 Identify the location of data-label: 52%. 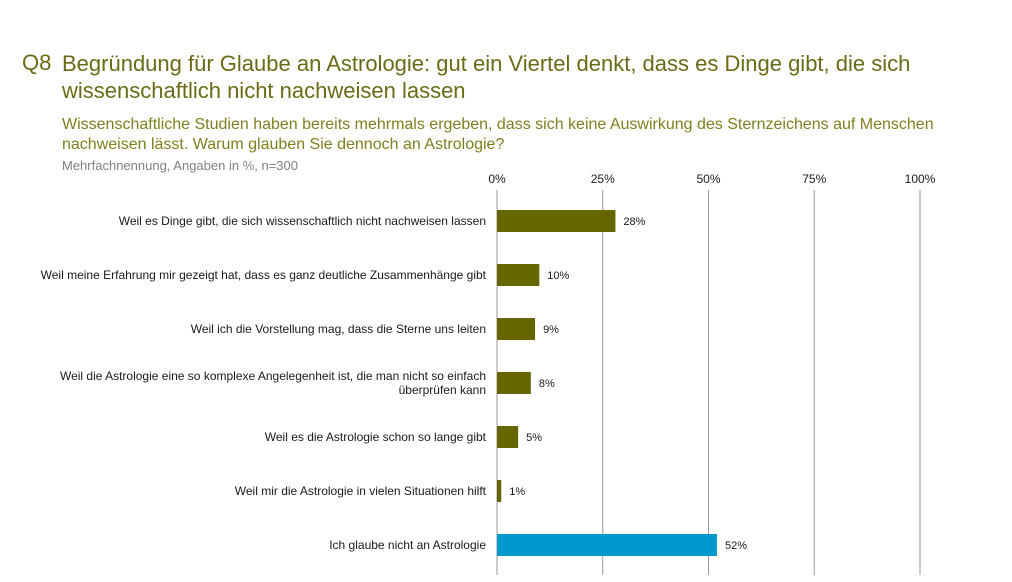
(736, 546).